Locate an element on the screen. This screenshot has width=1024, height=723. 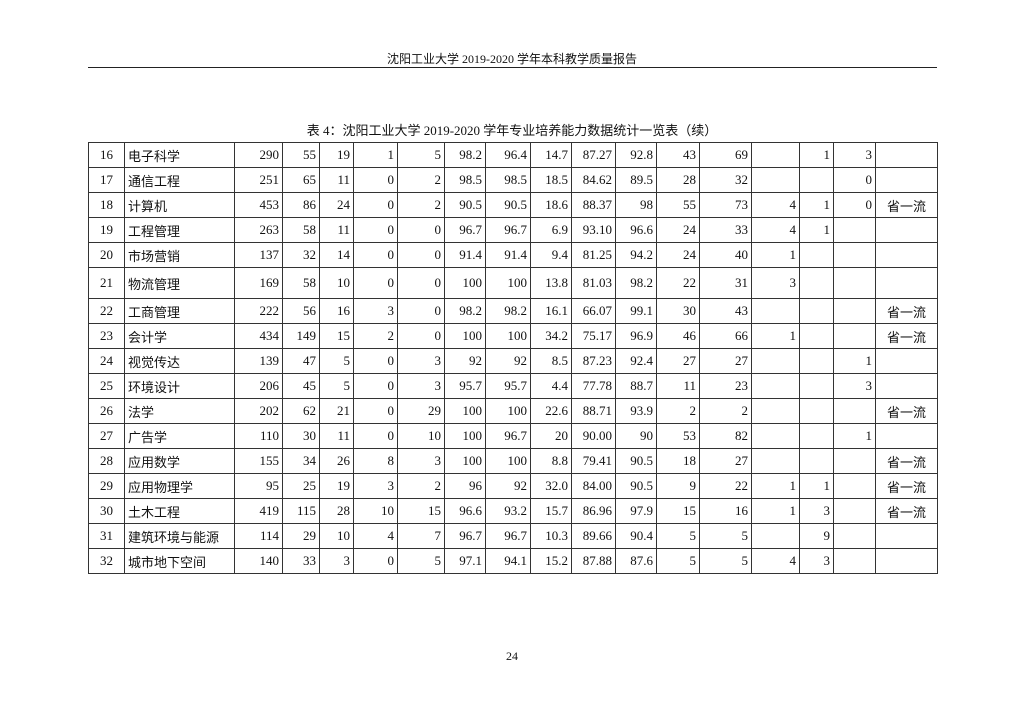
table-row: 28 应用数学 155 34 26 8 3 100 100 8.8 79.41 90.5 18 27 省一流 is located at coordinates (513, 461).